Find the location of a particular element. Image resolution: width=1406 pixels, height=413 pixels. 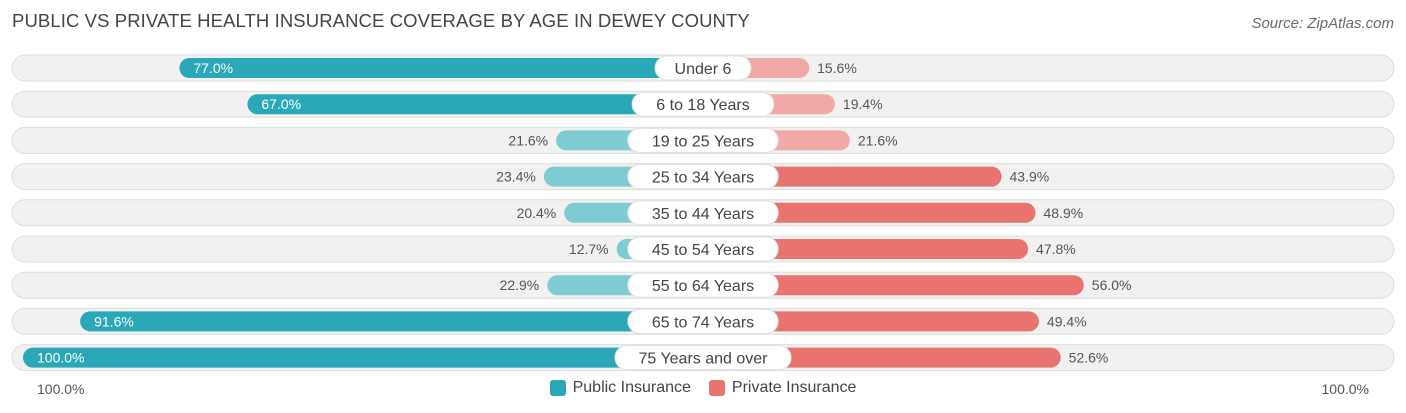

private-value-label: 43.9% is located at coordinates (1030, 177).